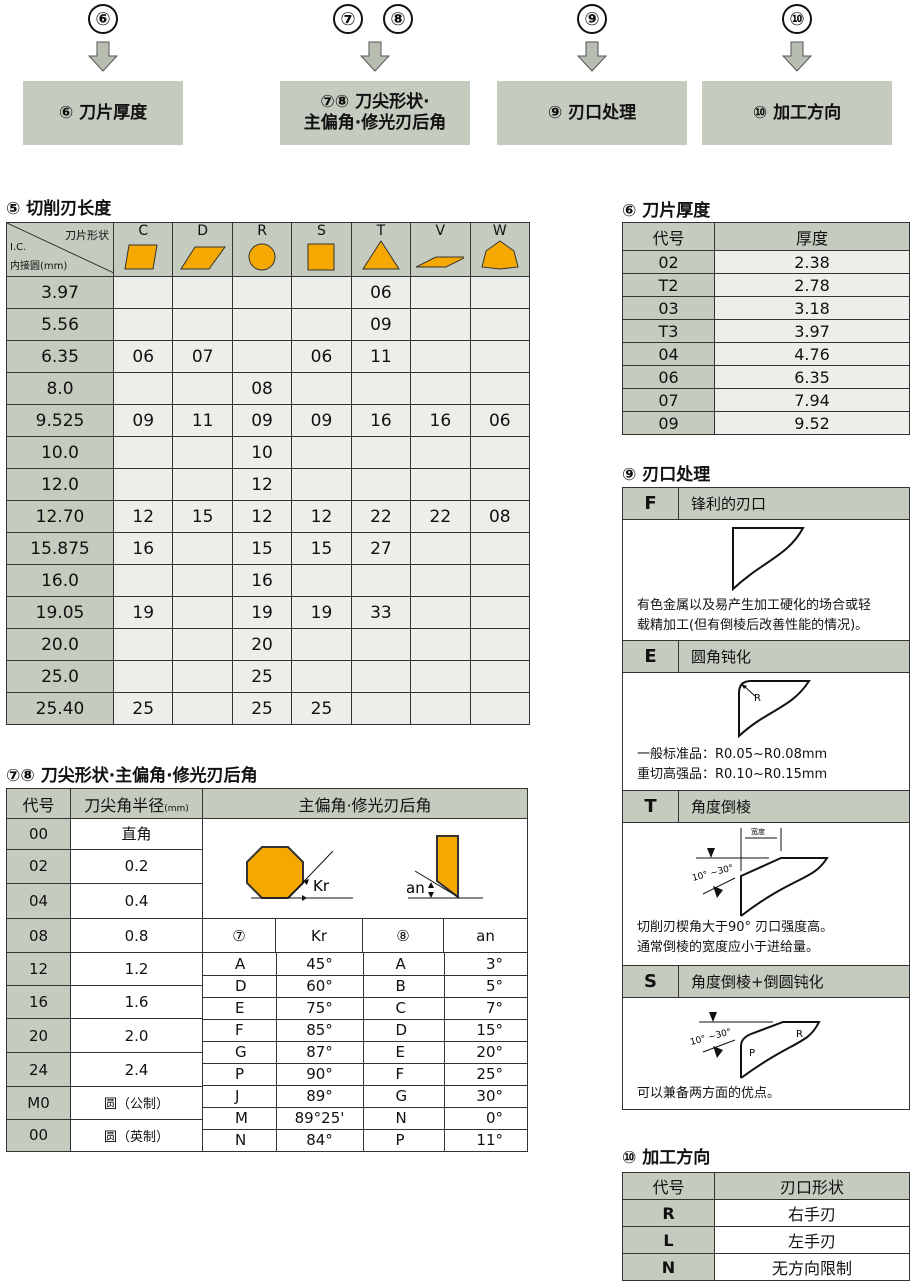 Image resolution: width=918 pixels, height=1287 pixels. What do you see at coordinates (124, 805) in the screenshot?
I see `header-radius-text: 刀尖角半径` at bounding box center [124, 805].